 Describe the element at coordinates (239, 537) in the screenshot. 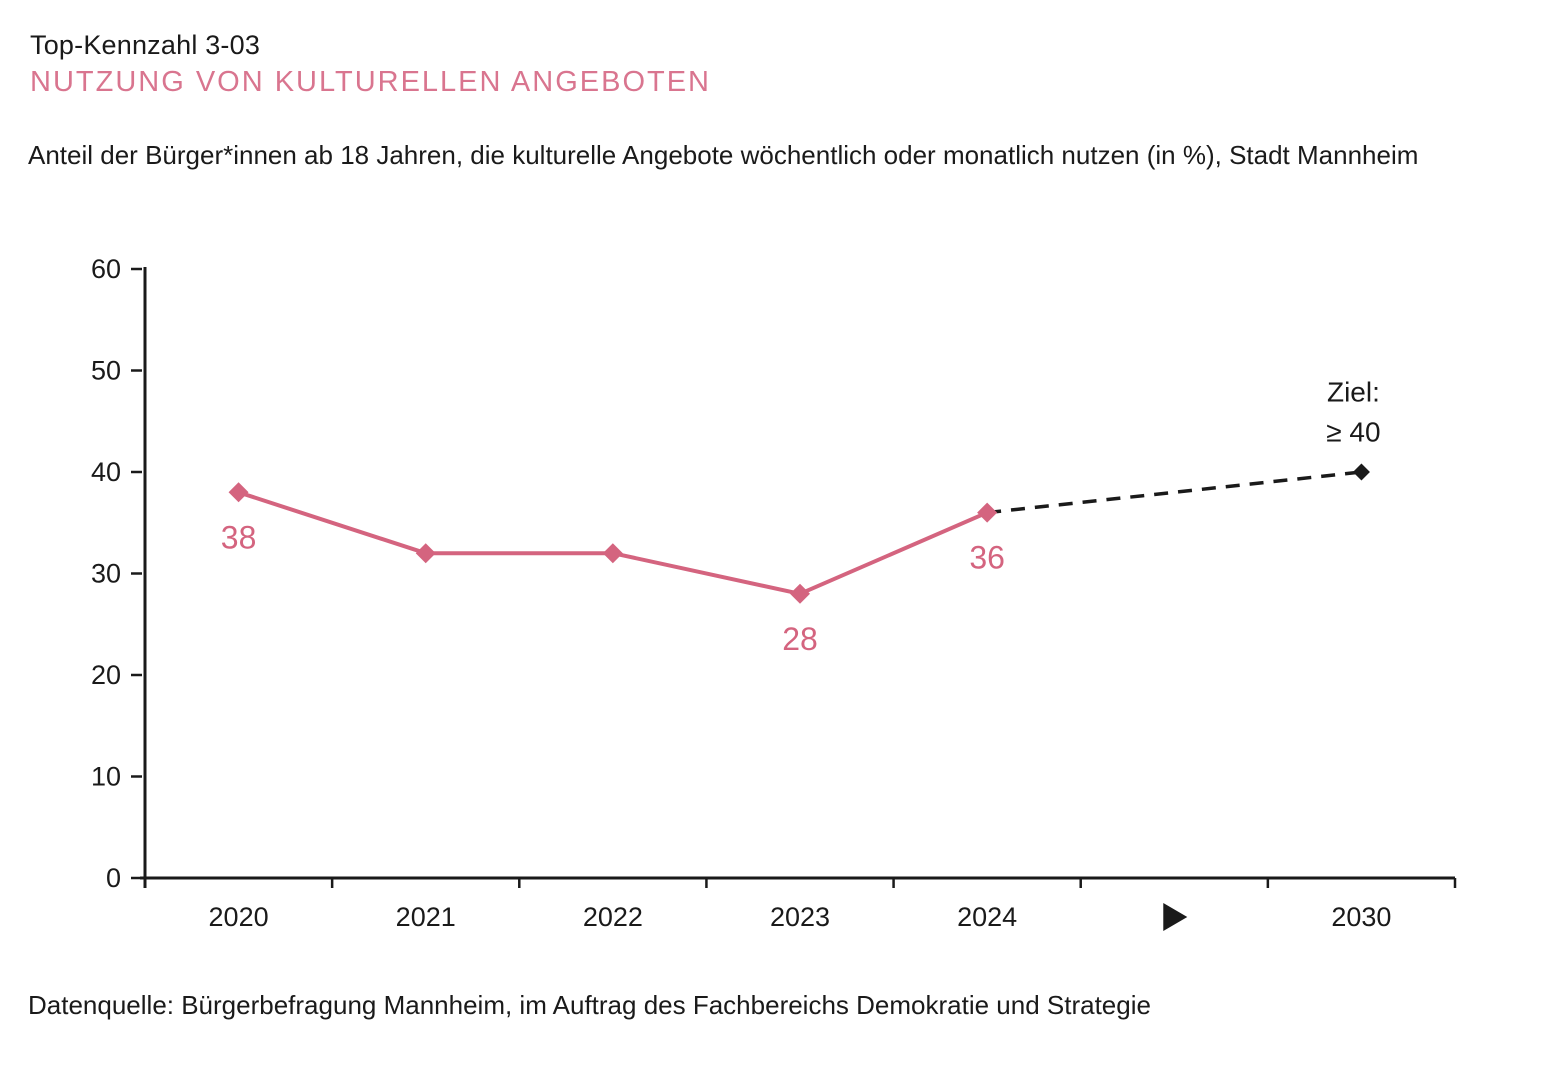

I see `data-point-label: 38` at that location.